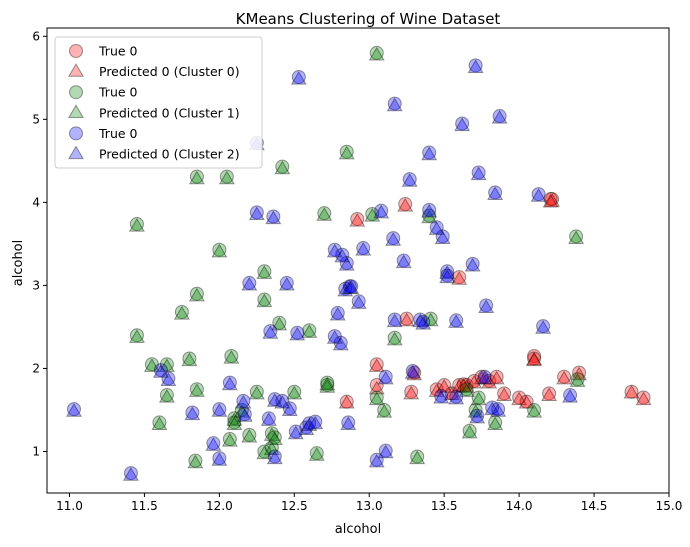 This screenshot has height=547, width=690. I want to click on legend-label: Predicted 0 (Cluster 2), so click(169, 154).